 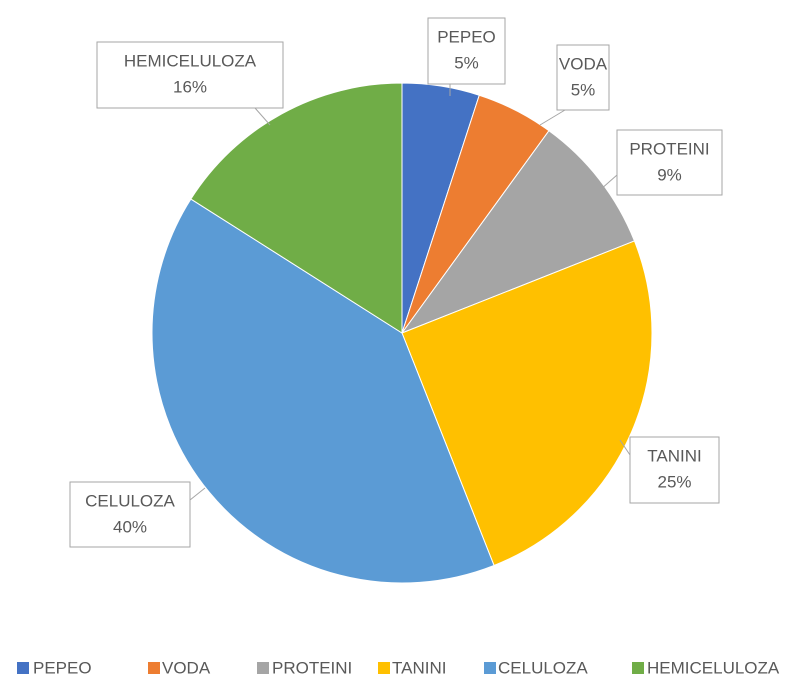 I want to click on legend-label: CELULOZA, so click(x=543, y=667).